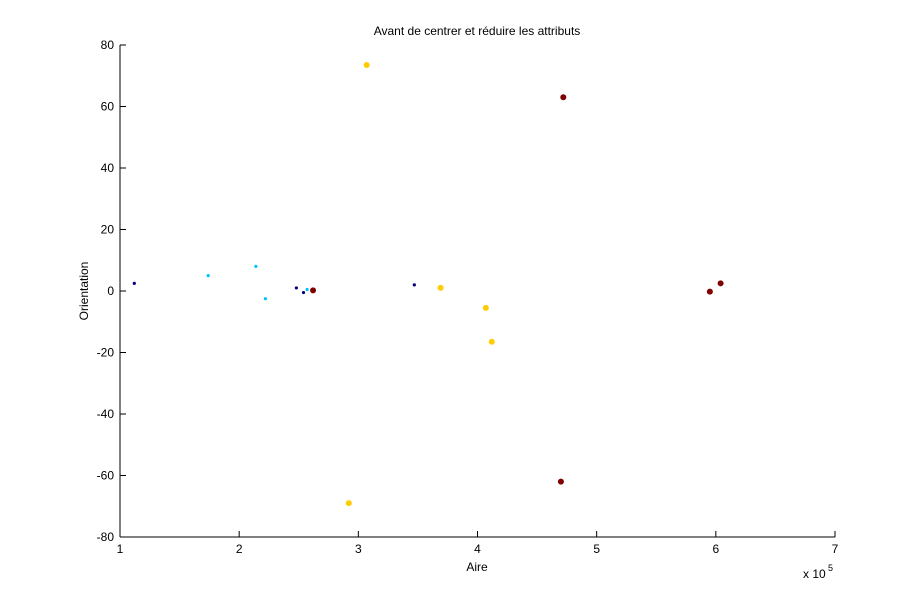 This screenshot has height=604, width=922. I want to click on x-tick-label: 7, so click(835, 549).